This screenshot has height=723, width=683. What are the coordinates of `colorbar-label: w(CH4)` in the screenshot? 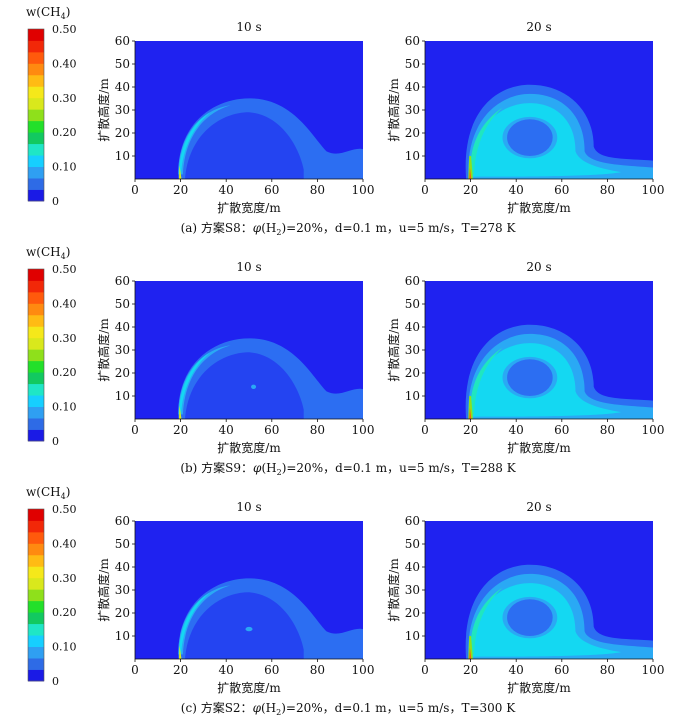 It's located at (48, 253).